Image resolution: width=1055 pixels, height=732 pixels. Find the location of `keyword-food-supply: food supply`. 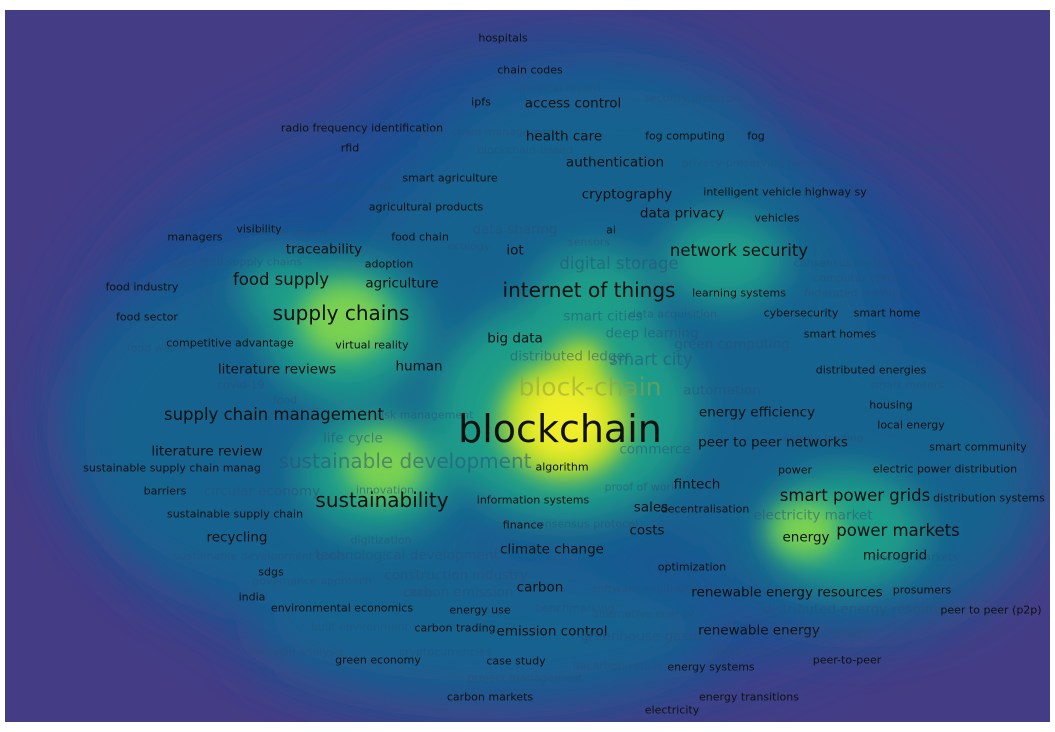

keyword-food-supply: food supply is located at coordinates (281, 279).